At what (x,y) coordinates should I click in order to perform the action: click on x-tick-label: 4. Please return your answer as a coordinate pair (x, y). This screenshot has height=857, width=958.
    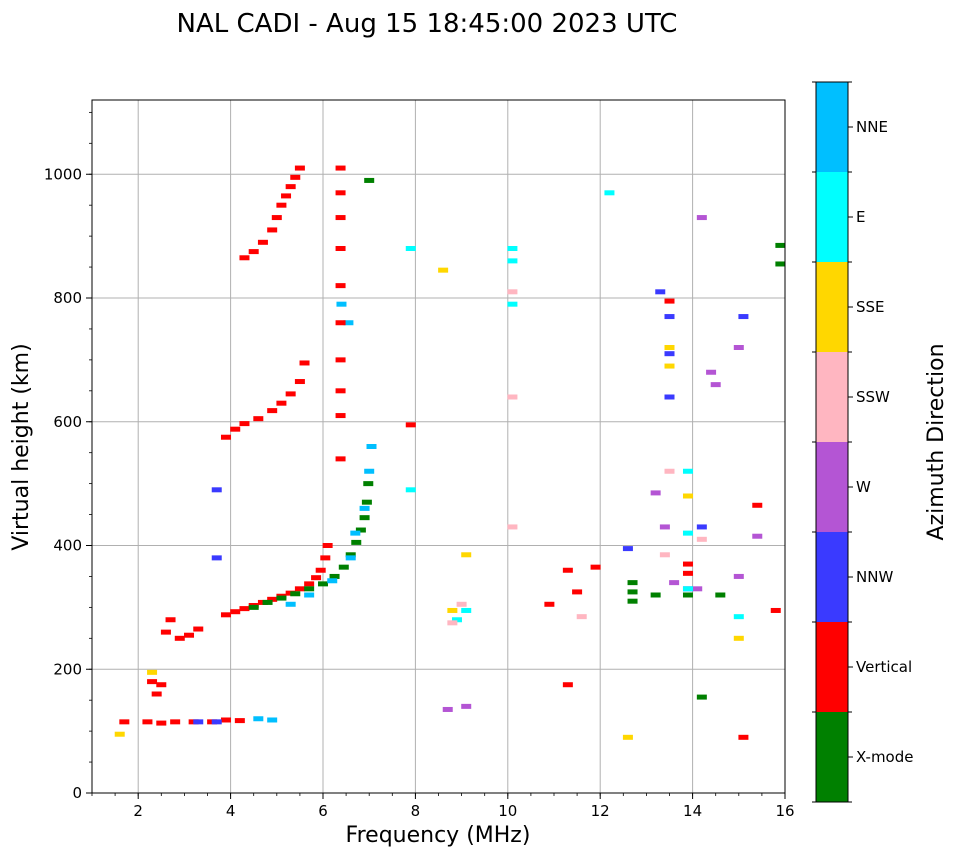
    Looking at the image, I should click on (231, 811).